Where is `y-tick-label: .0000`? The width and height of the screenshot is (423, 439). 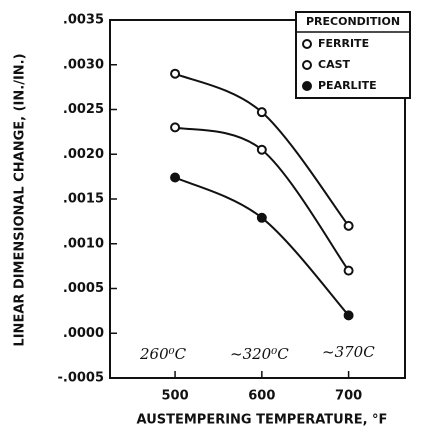
y-tick-label: .0000 is located at coordinates (83, 333).